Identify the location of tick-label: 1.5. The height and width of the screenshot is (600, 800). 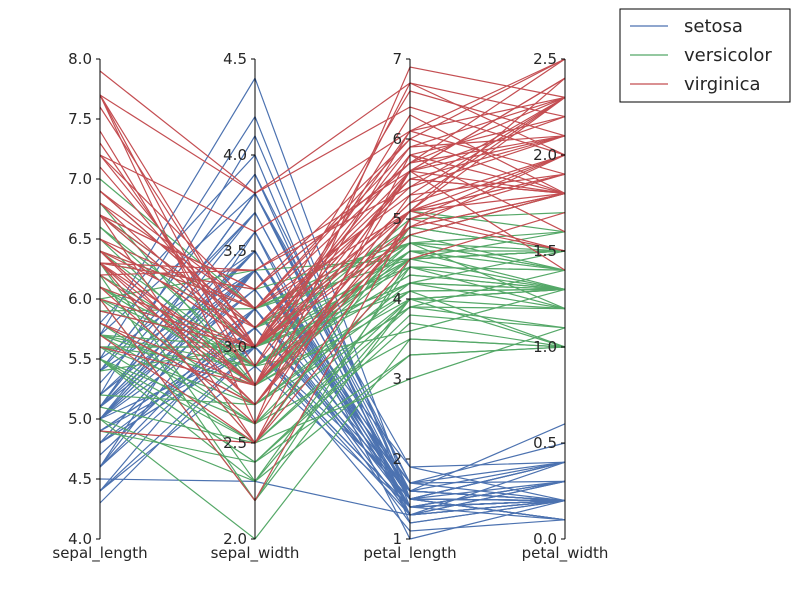
(545, 251).